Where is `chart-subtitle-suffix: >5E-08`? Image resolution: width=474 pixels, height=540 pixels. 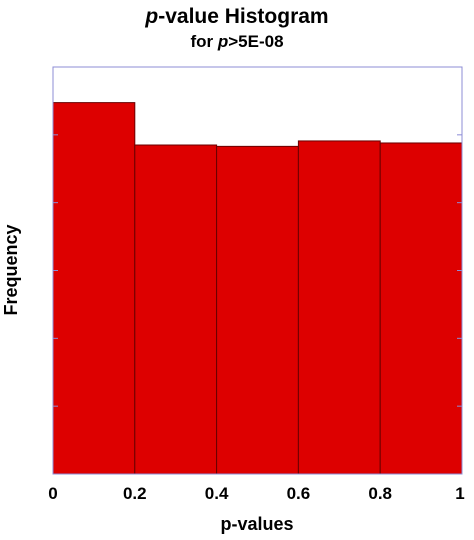 chart-subtitle-suffix: >5E-08 is located at coordinates (255, 41).